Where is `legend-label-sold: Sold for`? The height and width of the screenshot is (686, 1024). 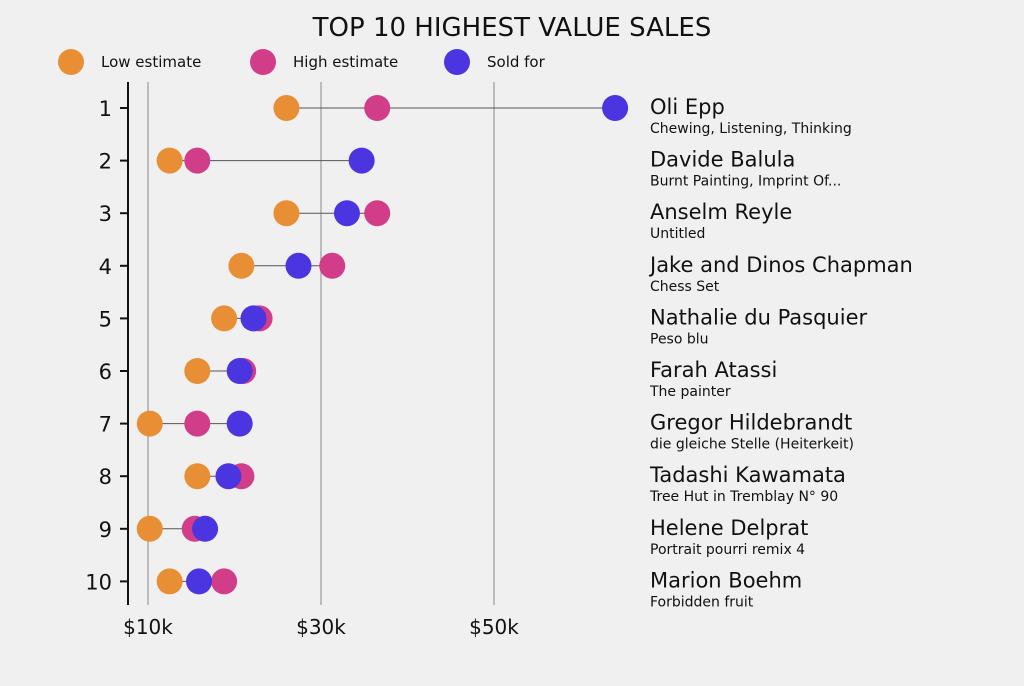 legend-label-sold: Sold for is located at coordinates (516, 62).